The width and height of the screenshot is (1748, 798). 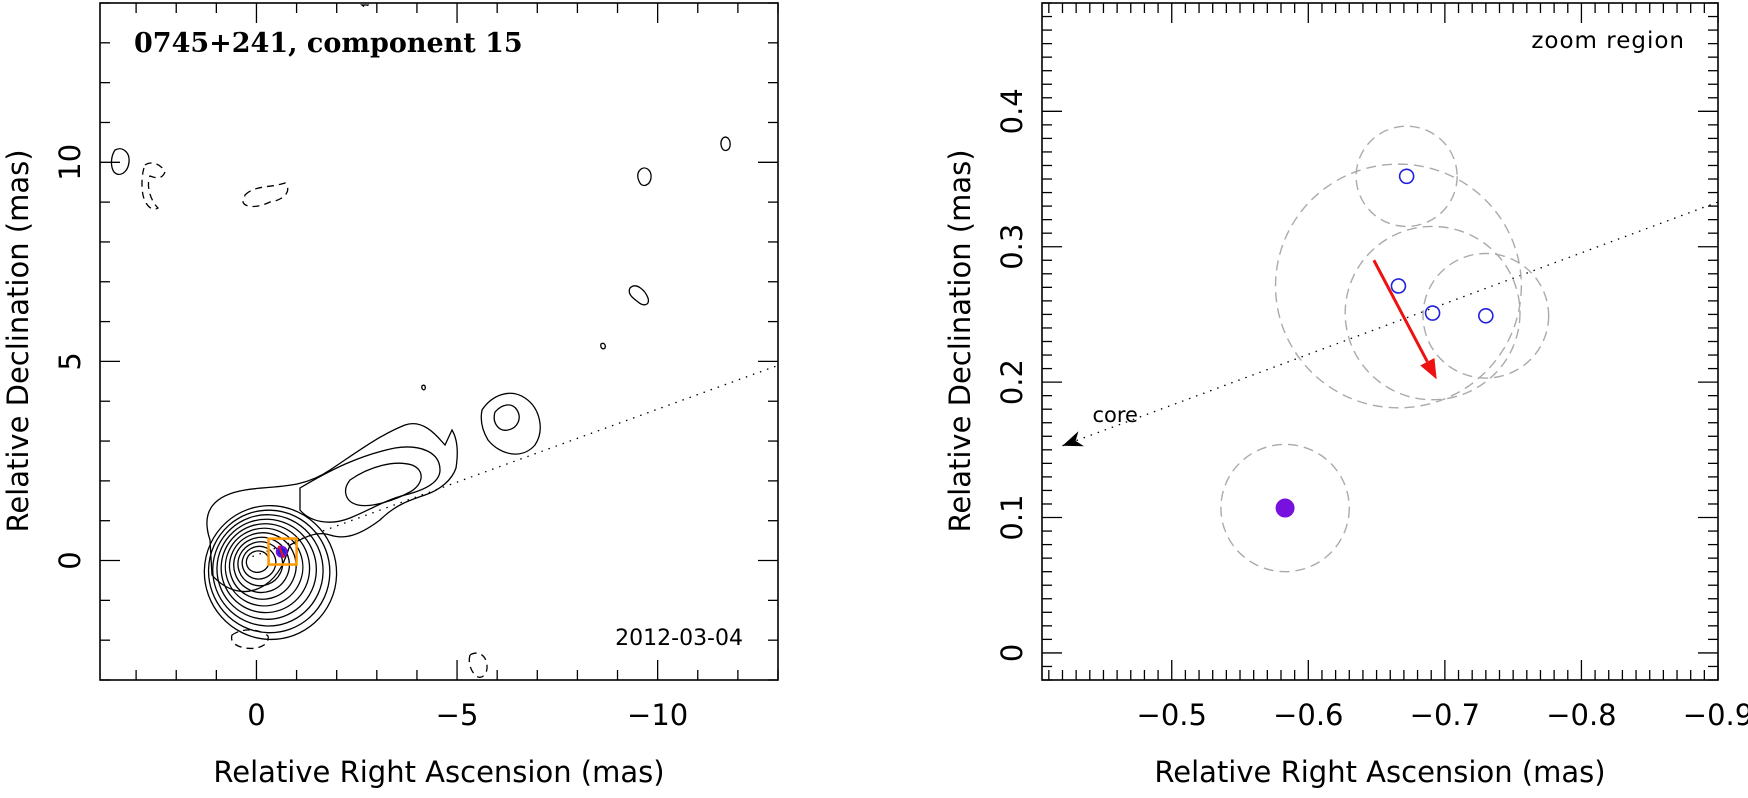 What do you see at coordinates (1012, 382) in the screenshot?
I see `right-y-tick-label: 0.2` at bounding box center [1012, 382].